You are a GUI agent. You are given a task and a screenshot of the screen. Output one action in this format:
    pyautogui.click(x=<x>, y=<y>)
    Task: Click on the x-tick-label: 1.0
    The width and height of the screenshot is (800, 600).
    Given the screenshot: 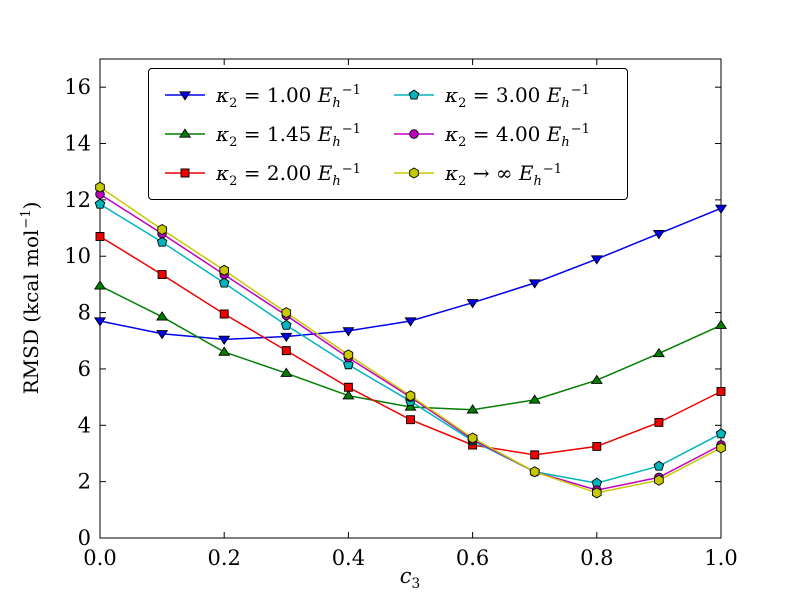 What is the action you would take?
    pyautogui.click(x=720, y=558)
    